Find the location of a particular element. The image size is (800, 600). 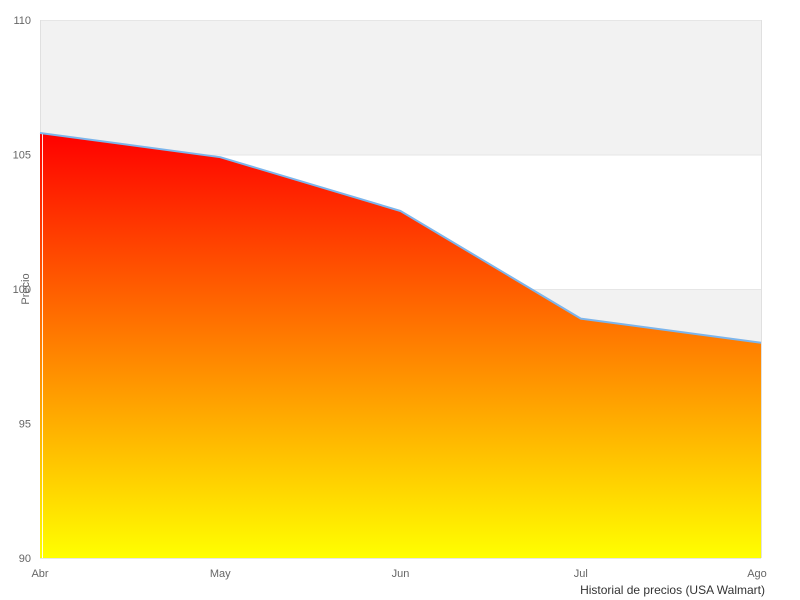

y-tick-label: 100 is located at coordinates (22, 290).